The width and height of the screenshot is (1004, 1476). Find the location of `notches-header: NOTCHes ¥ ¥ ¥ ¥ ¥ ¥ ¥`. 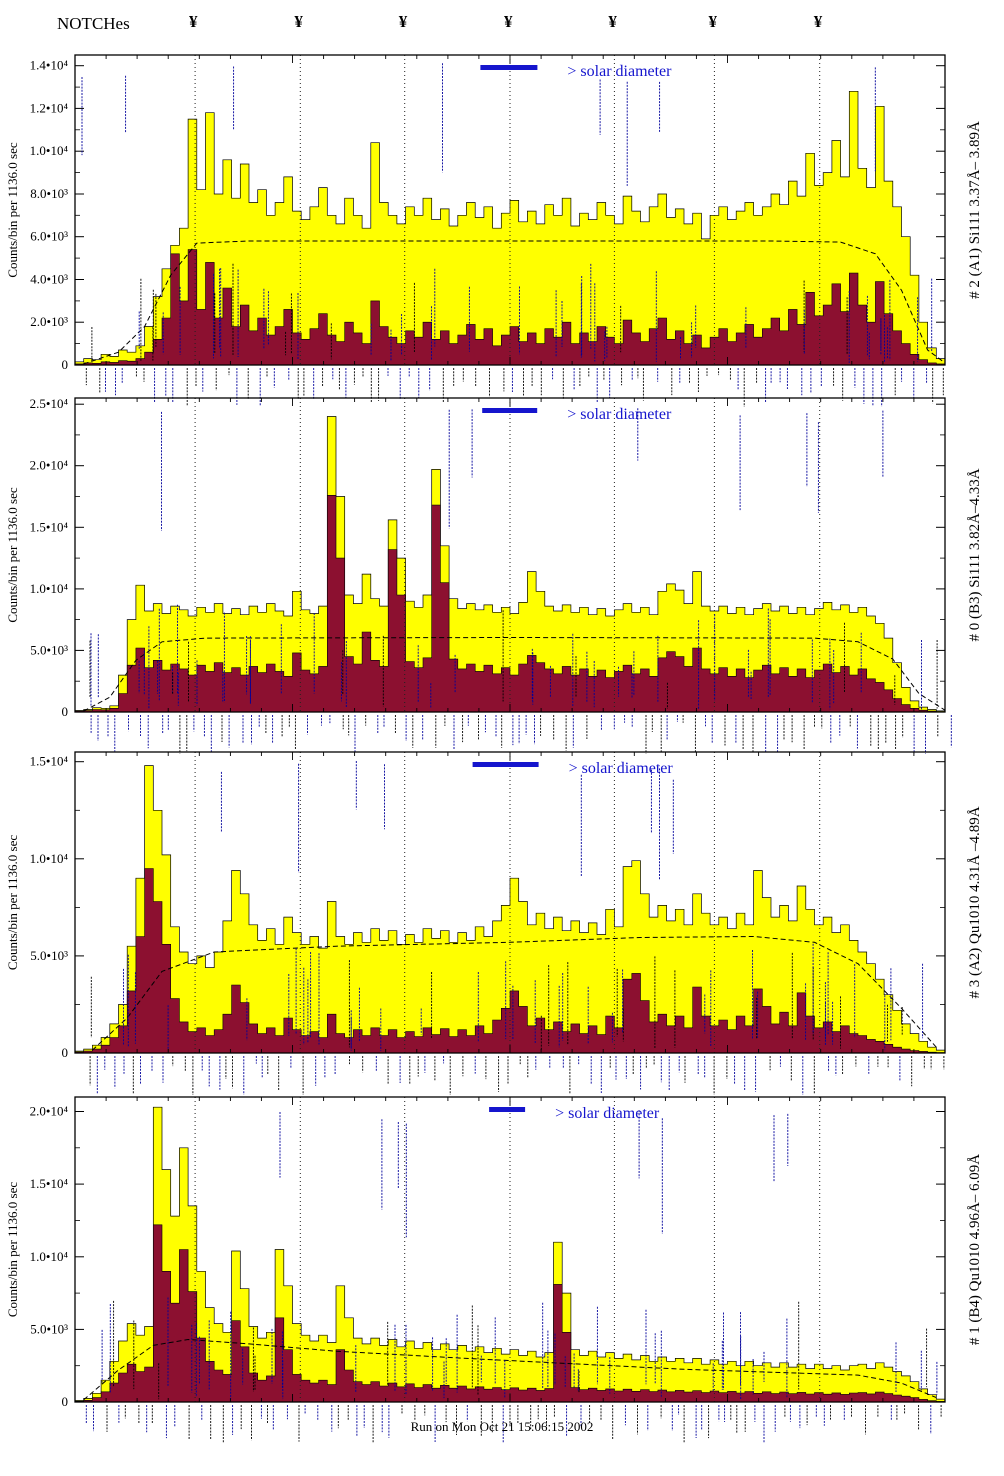

notches-header: NOTCHes ¥ ¥ ¥ ¥ ¥ ¥ ¥ is located at coordinates (502, 27).